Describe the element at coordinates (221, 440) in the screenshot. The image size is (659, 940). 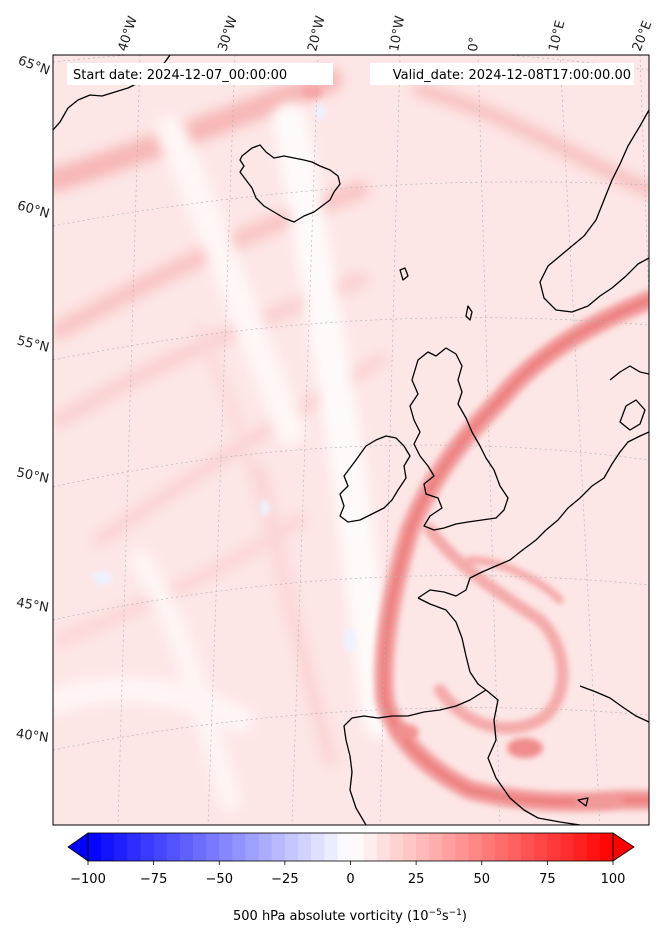
I see `gridline-lon-30w` at that location.